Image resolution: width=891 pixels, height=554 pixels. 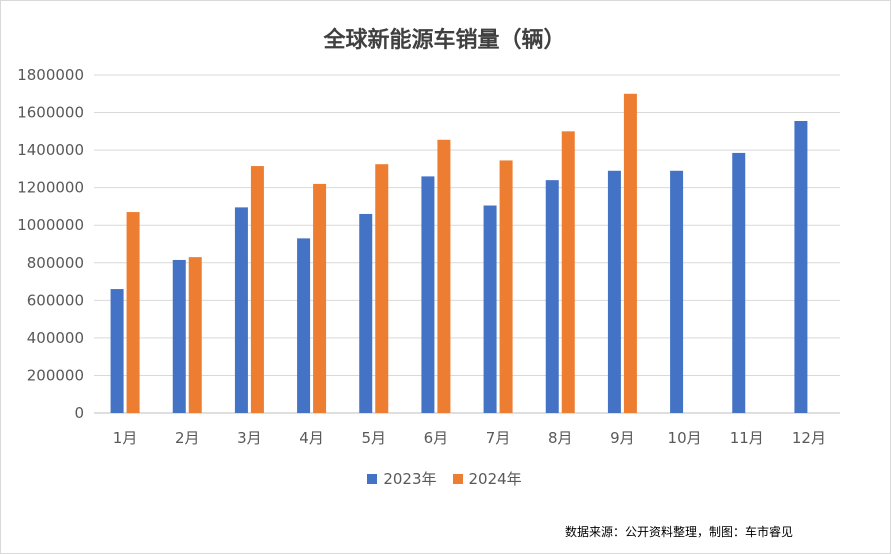 What do you see at coordinates (55, 375) in the screenshot?
I see `y-tick-label: 200000` at bounding box center [55, 375].